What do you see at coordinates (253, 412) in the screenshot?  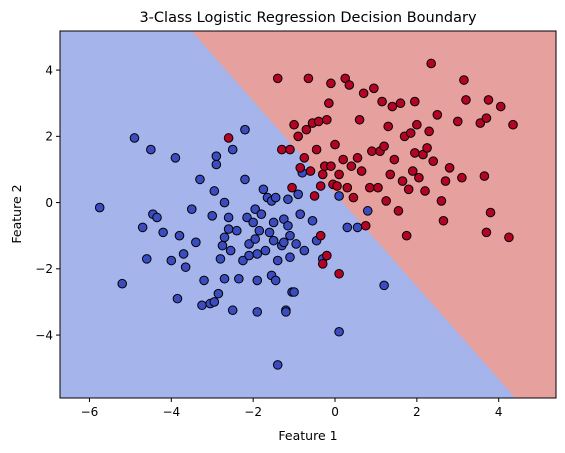 I see `x-tick-label: −2` at bounding box center [253, 412].